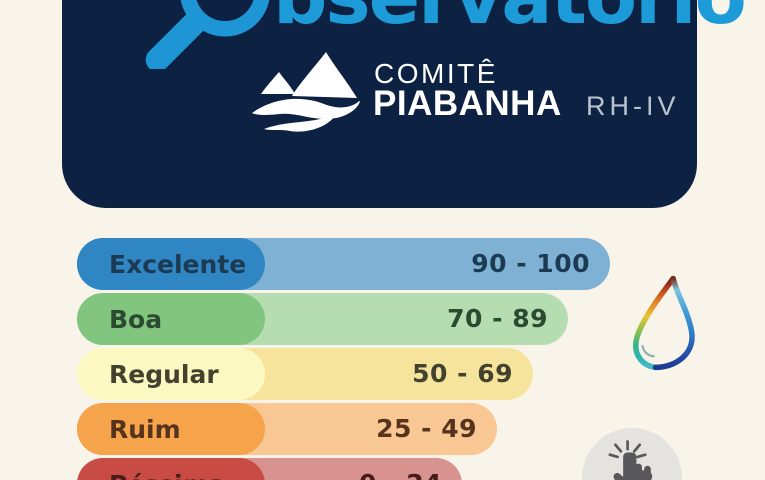 The width and height of the screenshot is (765, 480). I want to click on scale-row: 70 - 89 Boa, so click(347, 319).